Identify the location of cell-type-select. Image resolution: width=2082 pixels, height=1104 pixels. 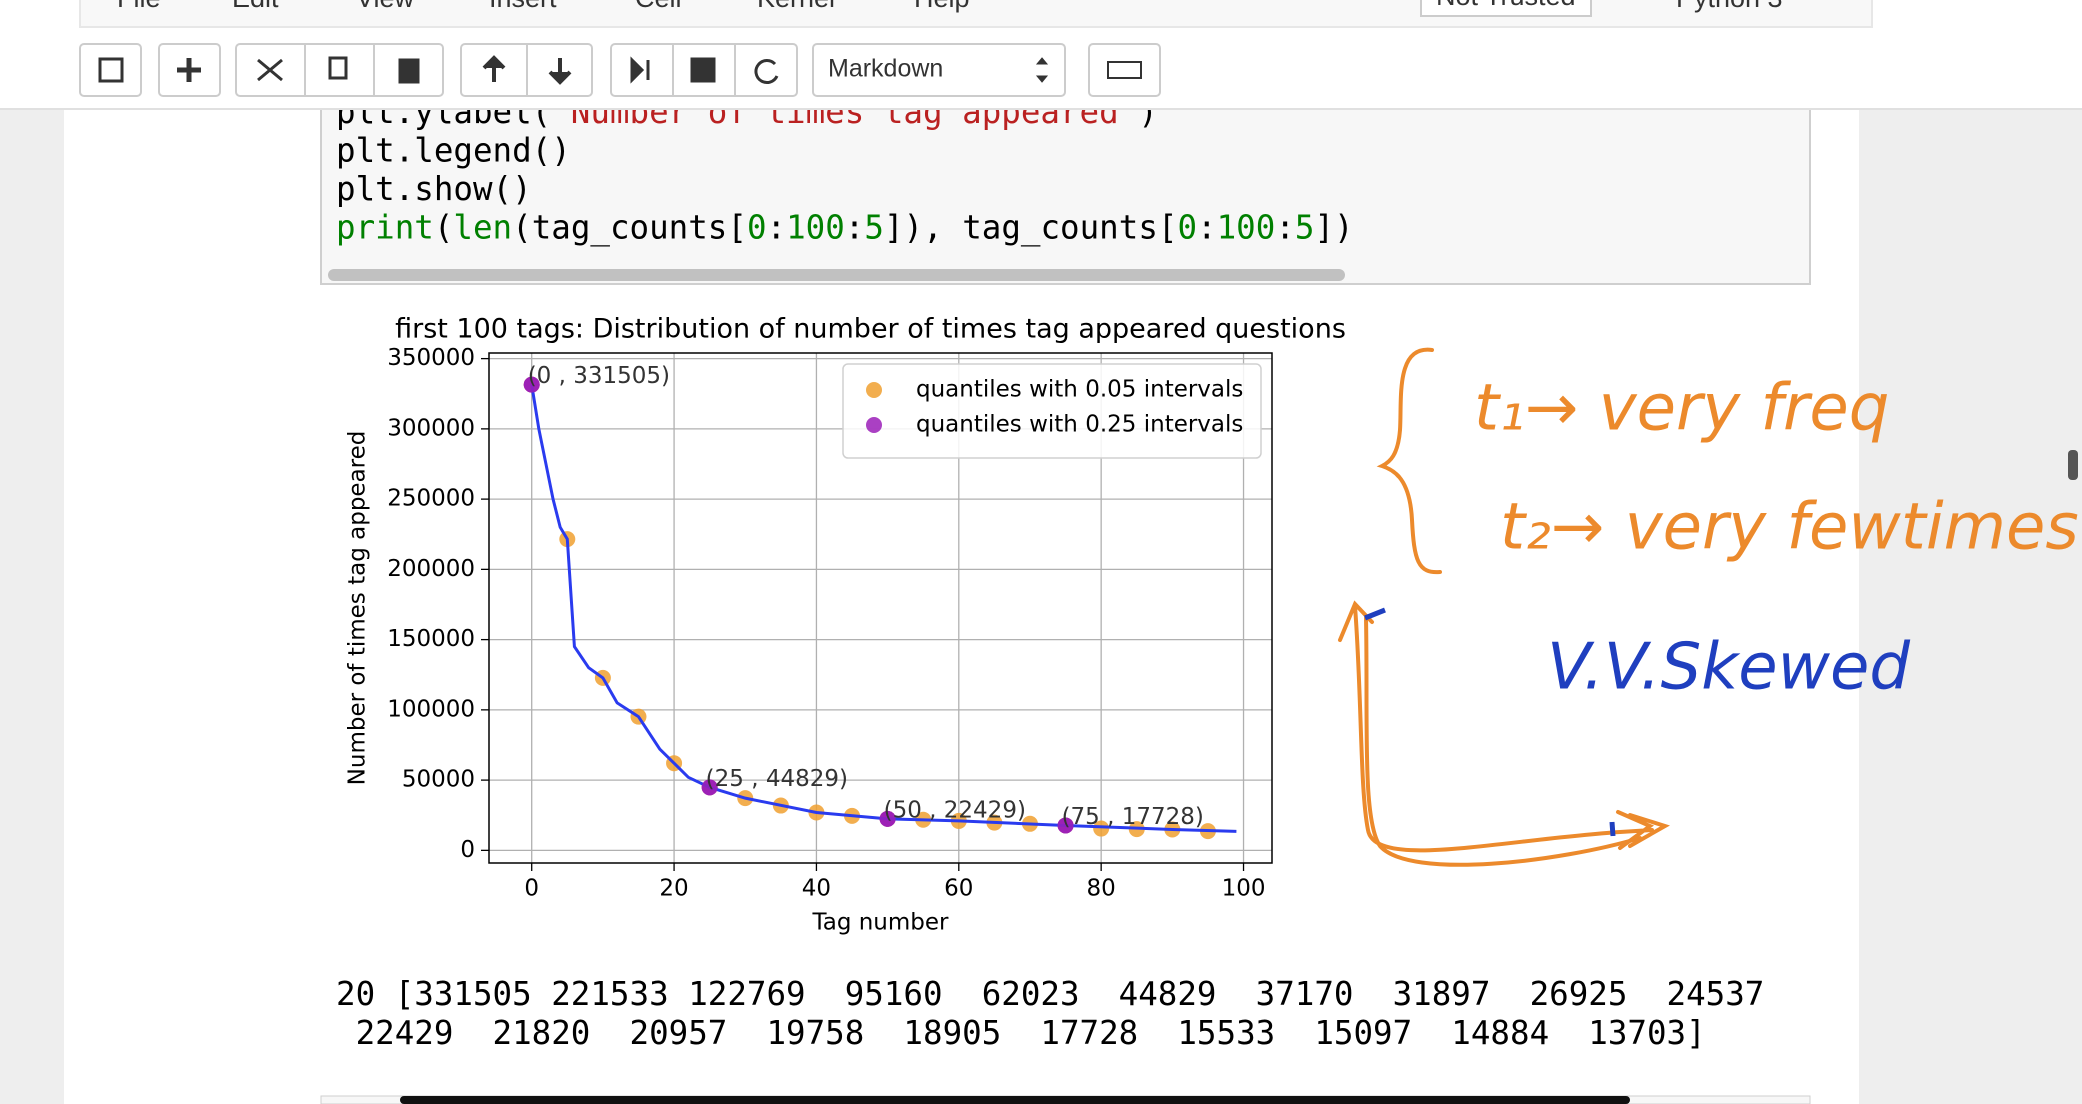
(939, 70).